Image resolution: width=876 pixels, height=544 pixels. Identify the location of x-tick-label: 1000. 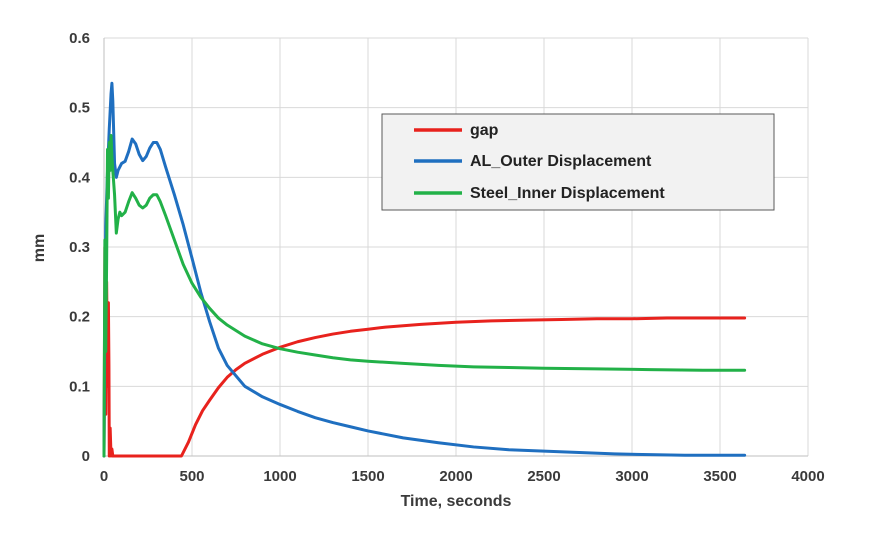
(279, 476).